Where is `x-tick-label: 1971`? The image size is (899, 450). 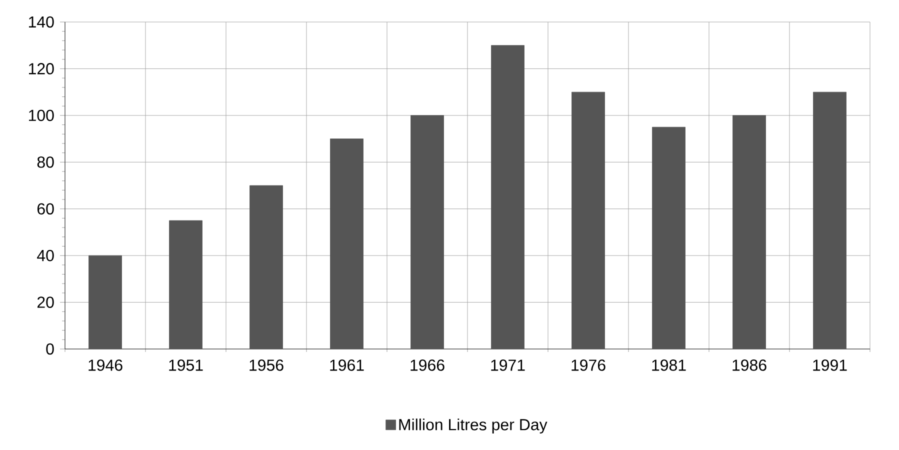
x-tick-label: 1971 is located at coordinates (508, 365).